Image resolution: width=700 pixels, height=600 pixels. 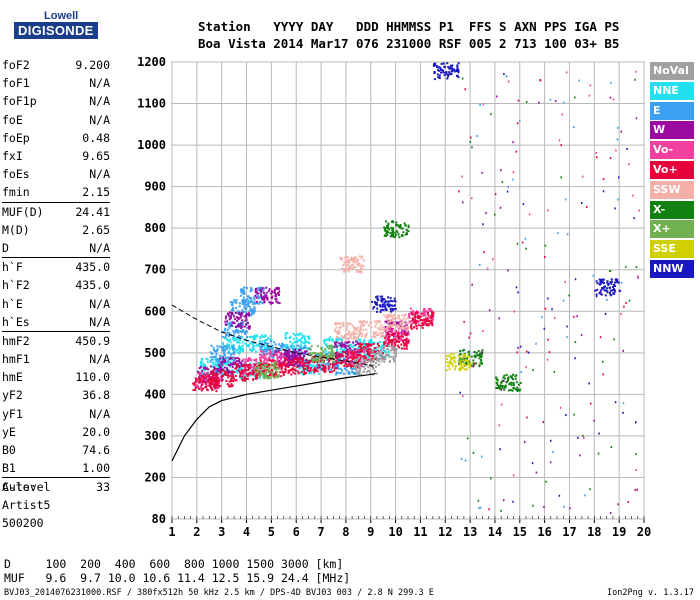 What do you see at coordinates (520, 532) in the screenshot?
I see `x-tick-label: 15` at bounding box center [520, 532].